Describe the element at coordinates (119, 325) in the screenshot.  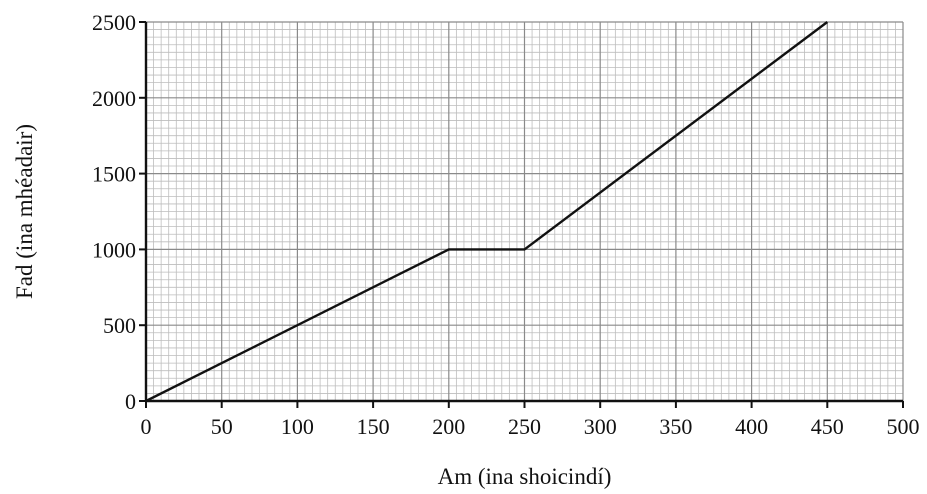
I see `y-tick-label: 500` at that location.